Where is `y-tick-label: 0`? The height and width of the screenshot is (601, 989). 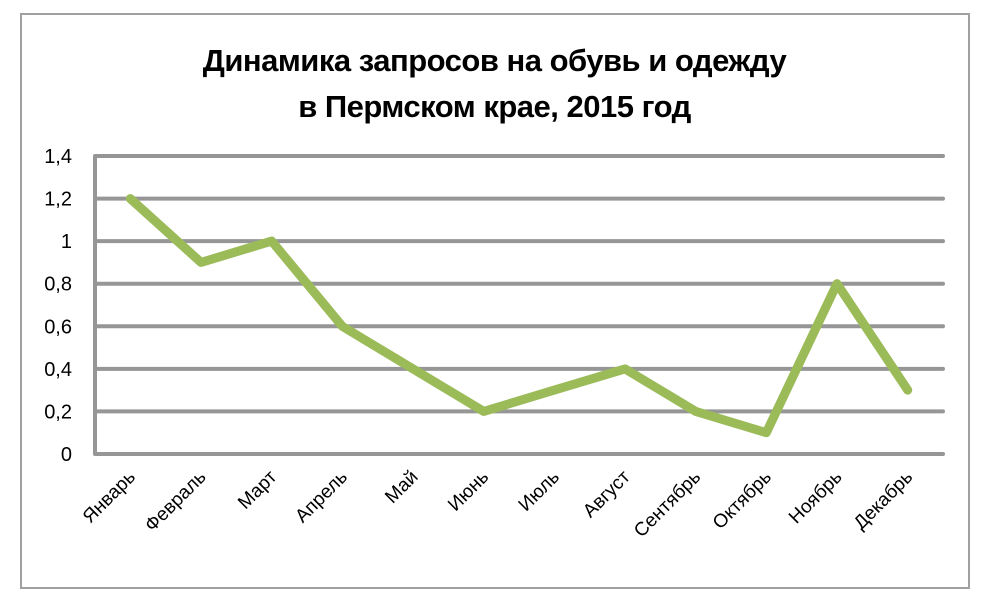
y-tick-label: 0 is located at coordinates (66, 455).